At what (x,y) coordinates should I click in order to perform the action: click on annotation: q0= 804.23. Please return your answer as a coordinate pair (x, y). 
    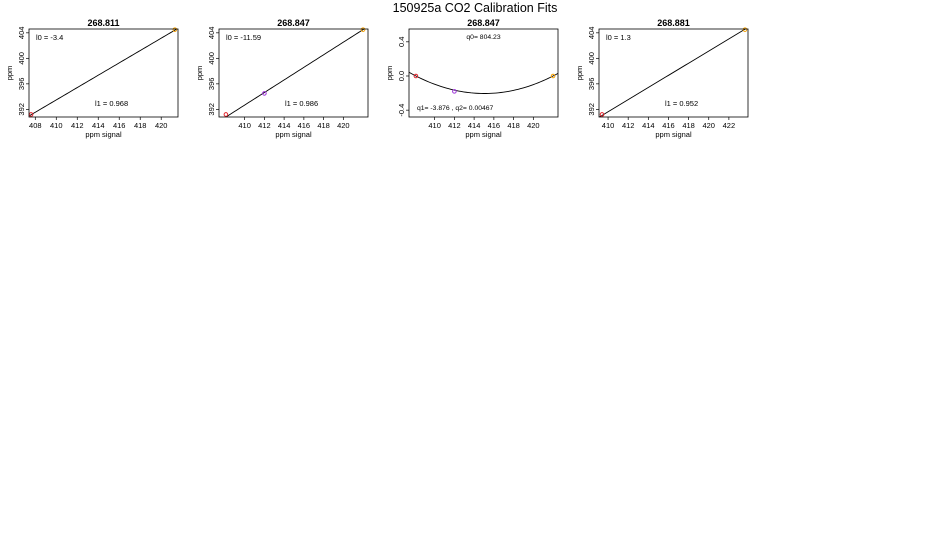
    Looking at the image, I should click on (483, 37).